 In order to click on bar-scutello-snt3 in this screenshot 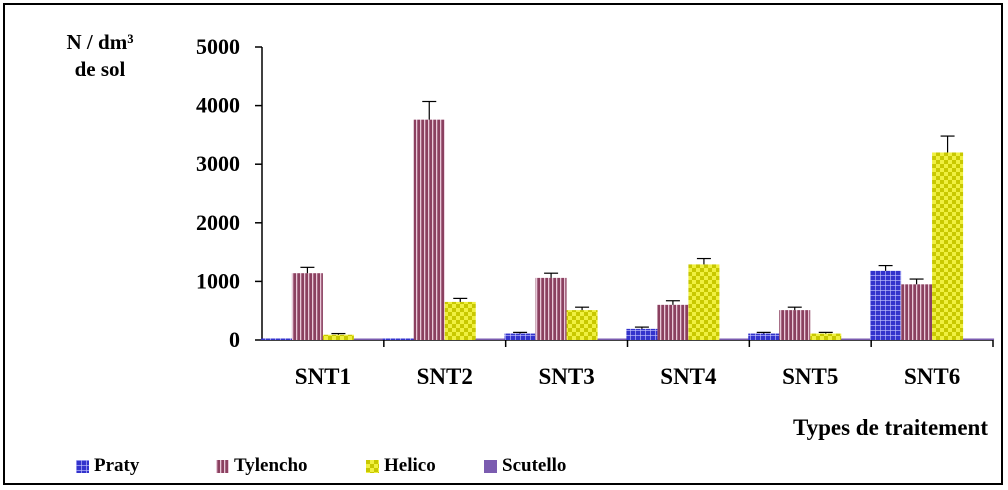, I will do `click(613, 339)`.